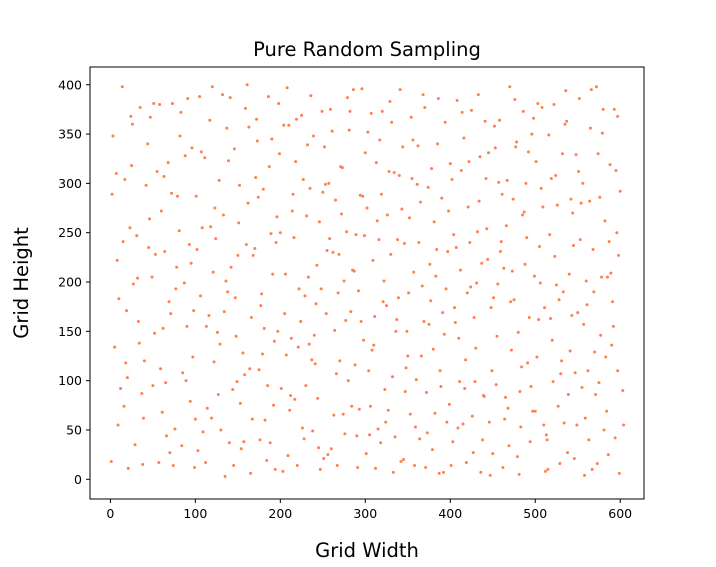 The image size is (716, 567). Describe the element at coordinates (21, 283) in the screenshot. I see `y-axis-label: Grid Height` at that location.